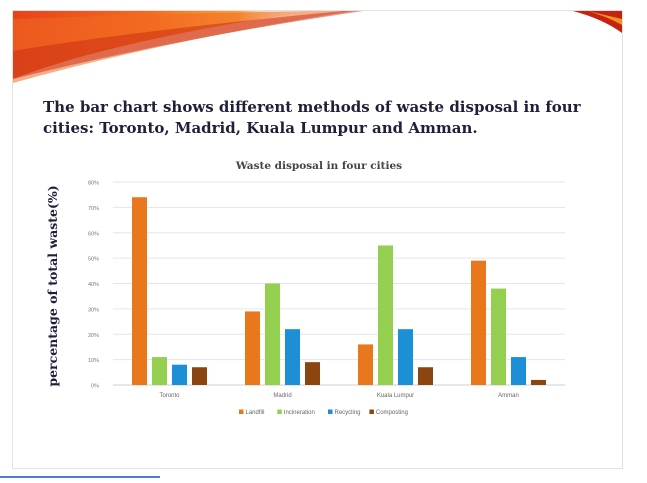 This screenshot has width=647, height=483. Describe the element at coordinates (317, 47) in the screenshot. I see `decorative-banner` at that location.